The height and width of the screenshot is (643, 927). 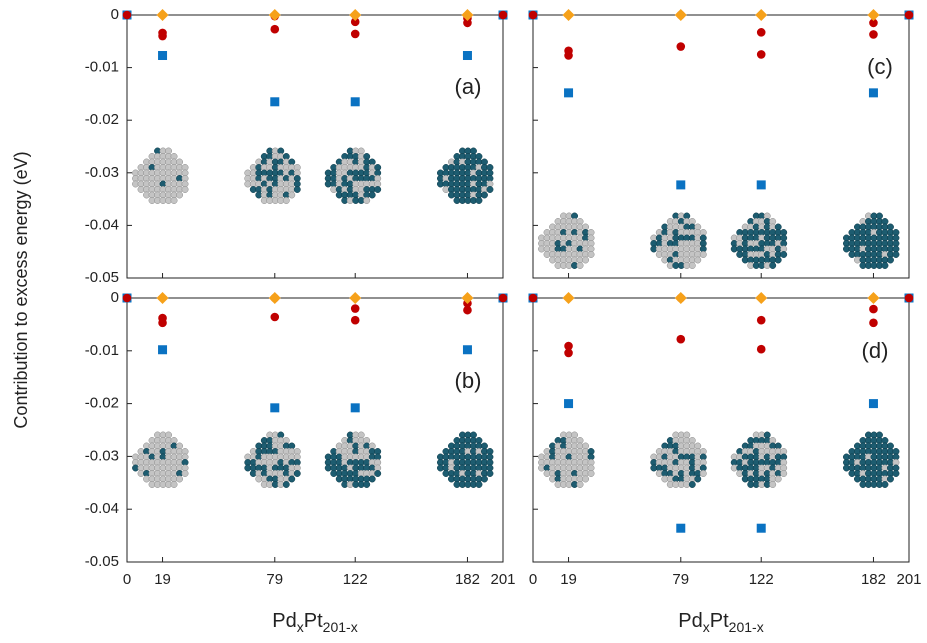 I want to click on x-axis-title-subscript: 201-x, so click(x=746, y=627).